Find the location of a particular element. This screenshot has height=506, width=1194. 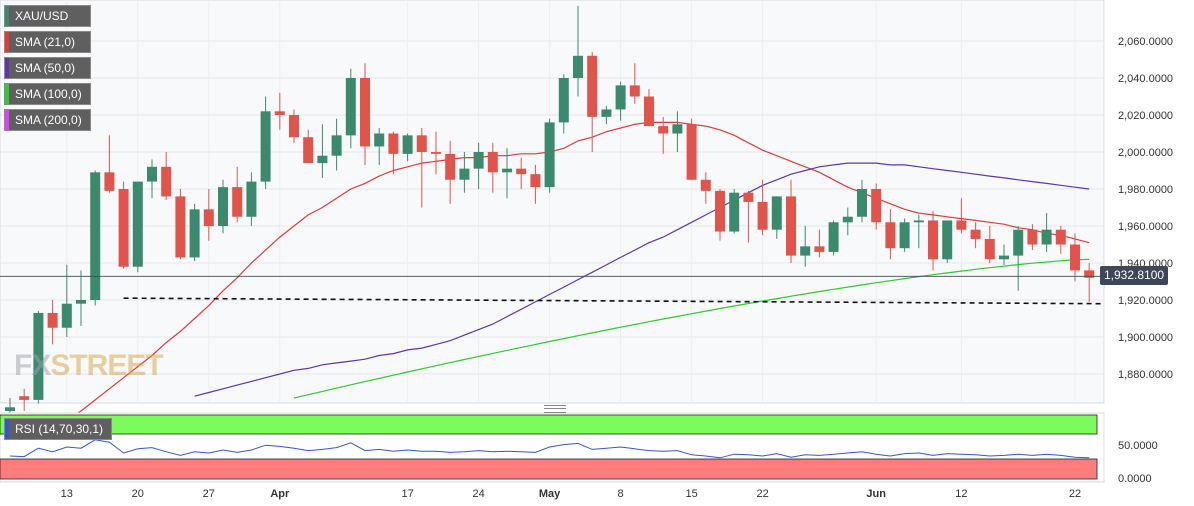

sma200-label: SMA (200,0) is located at coordinates (48, 120).